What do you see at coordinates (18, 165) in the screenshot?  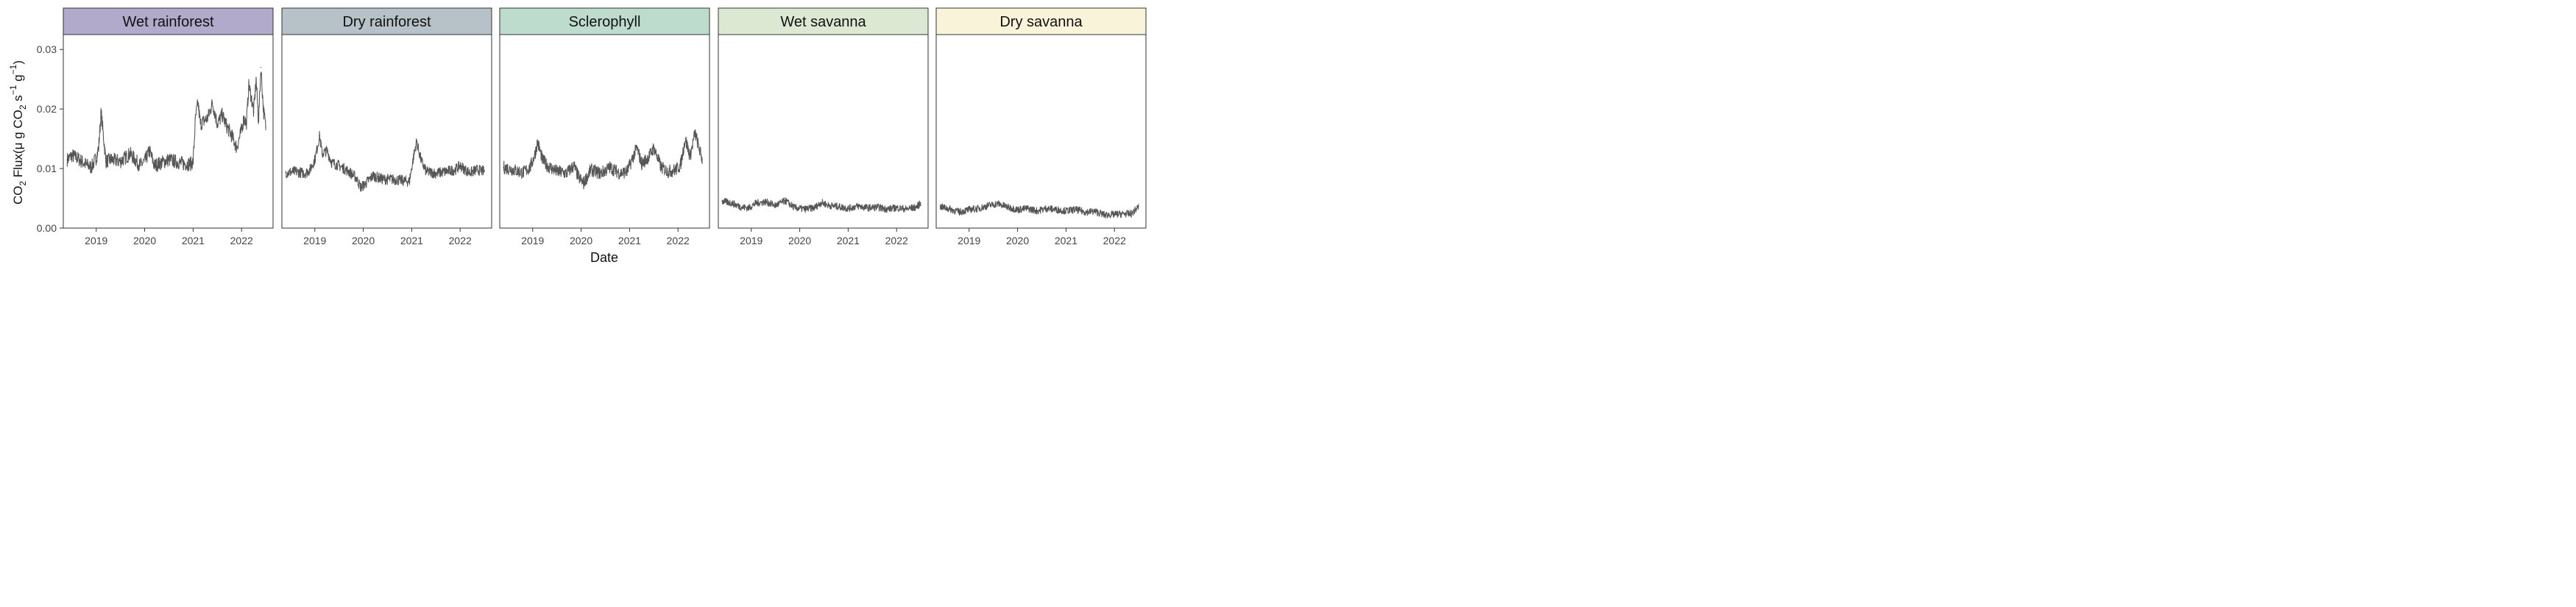 I see `y-axis-title-part: Flux(` at bounding box center [18, 165].